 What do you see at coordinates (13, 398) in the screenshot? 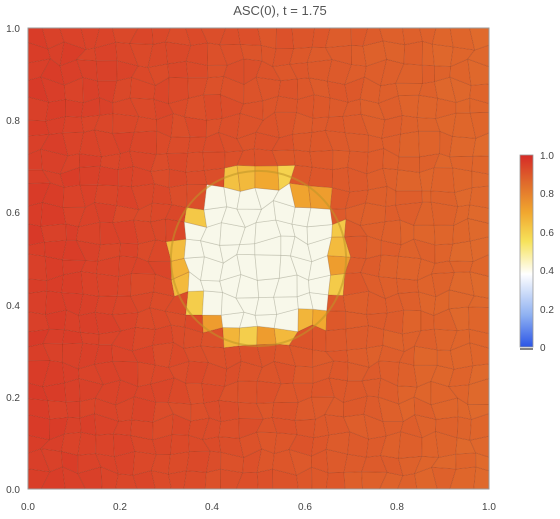
I see `y-tick-label: 0.2` at bounding box center [13, 398].